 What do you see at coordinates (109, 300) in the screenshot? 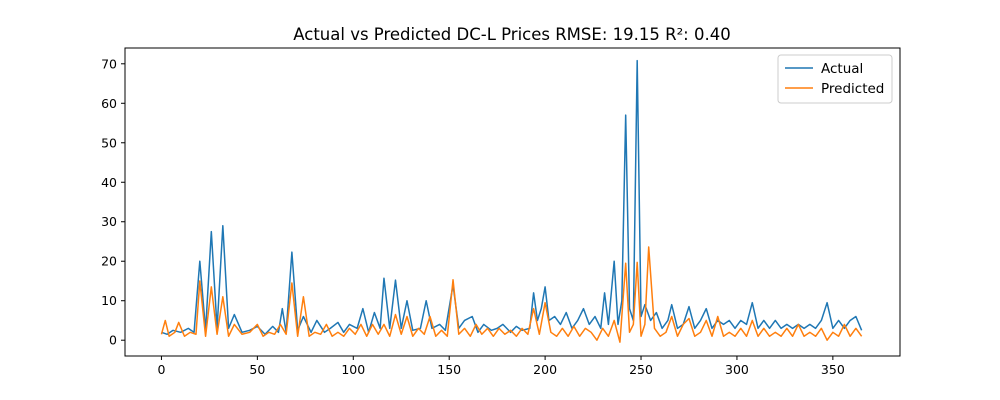
I see `y-tick-label: 10` at bounding box center [109, 300].